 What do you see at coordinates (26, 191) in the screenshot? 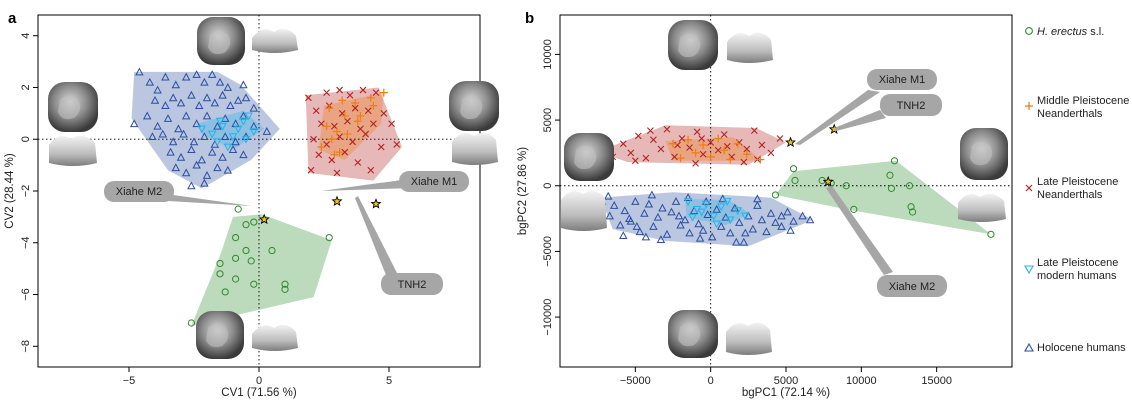
I see `y-tick-label: −2` at bounding box center [26, 191].